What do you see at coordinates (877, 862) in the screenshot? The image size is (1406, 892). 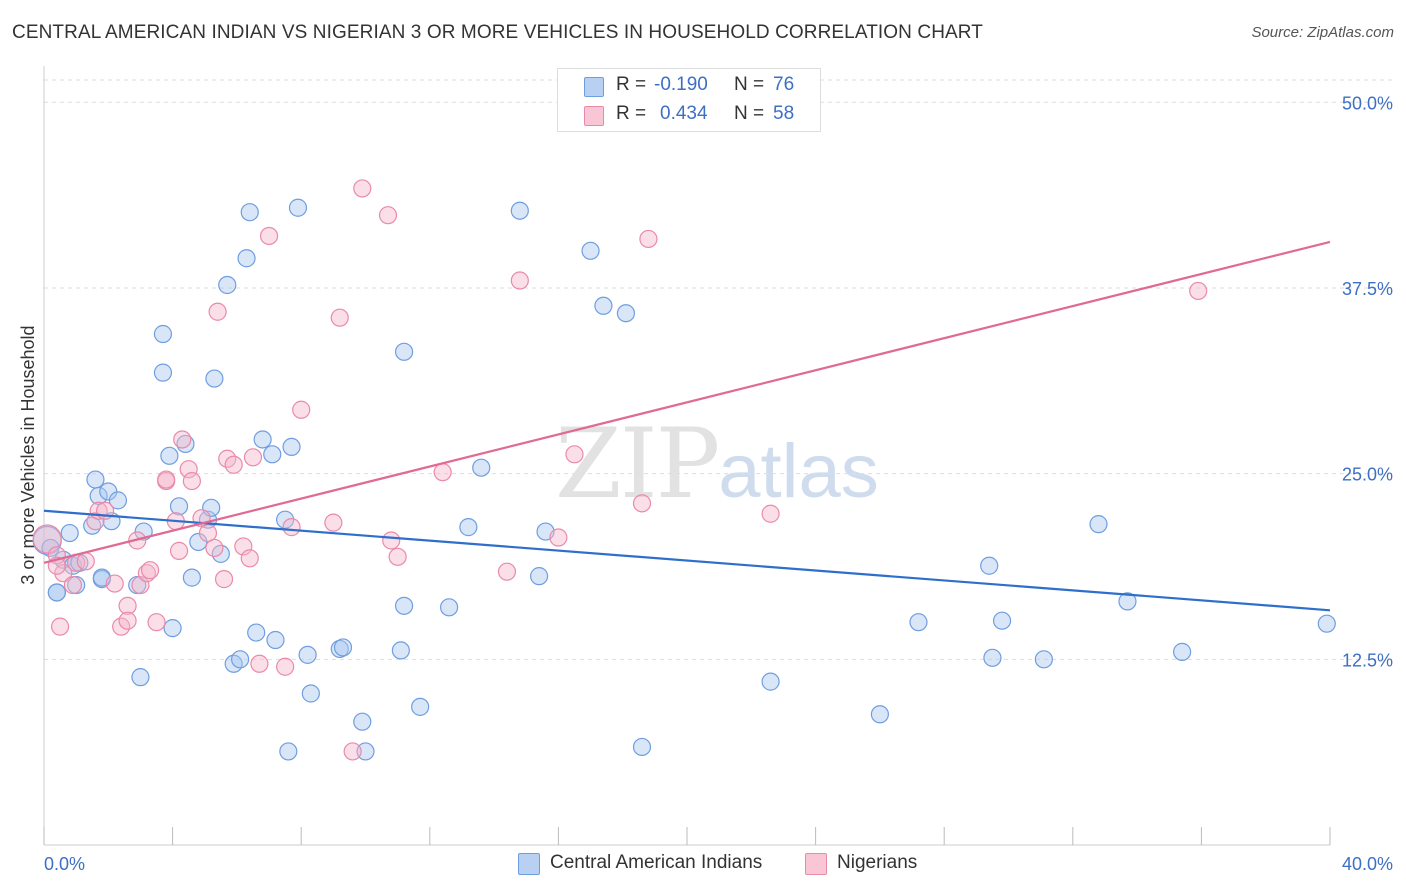 I see `legend-label: Nigerians` at bounding box center [877, 862].